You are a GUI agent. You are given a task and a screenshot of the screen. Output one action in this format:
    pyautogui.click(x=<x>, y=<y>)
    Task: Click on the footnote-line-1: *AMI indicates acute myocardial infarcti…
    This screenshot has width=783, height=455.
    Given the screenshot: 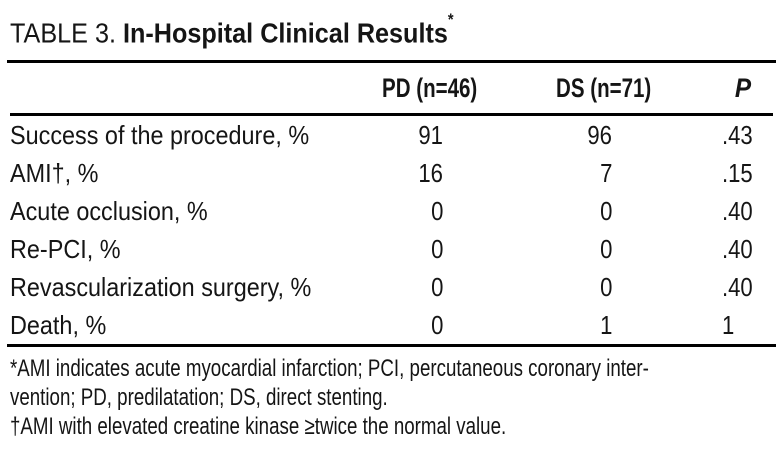 What is the action you would take?
    pyautogui.click(x=329, y=369)
    